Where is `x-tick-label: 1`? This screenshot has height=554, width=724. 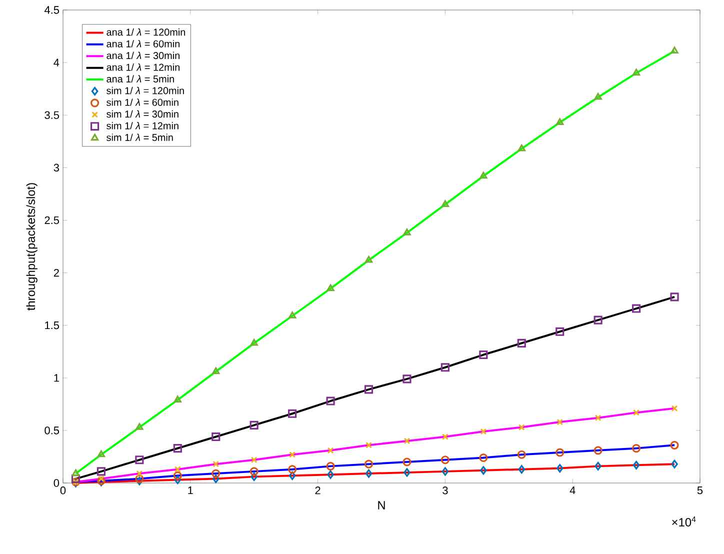 x-tick-label: 1 is located at coordinates (190, 490).